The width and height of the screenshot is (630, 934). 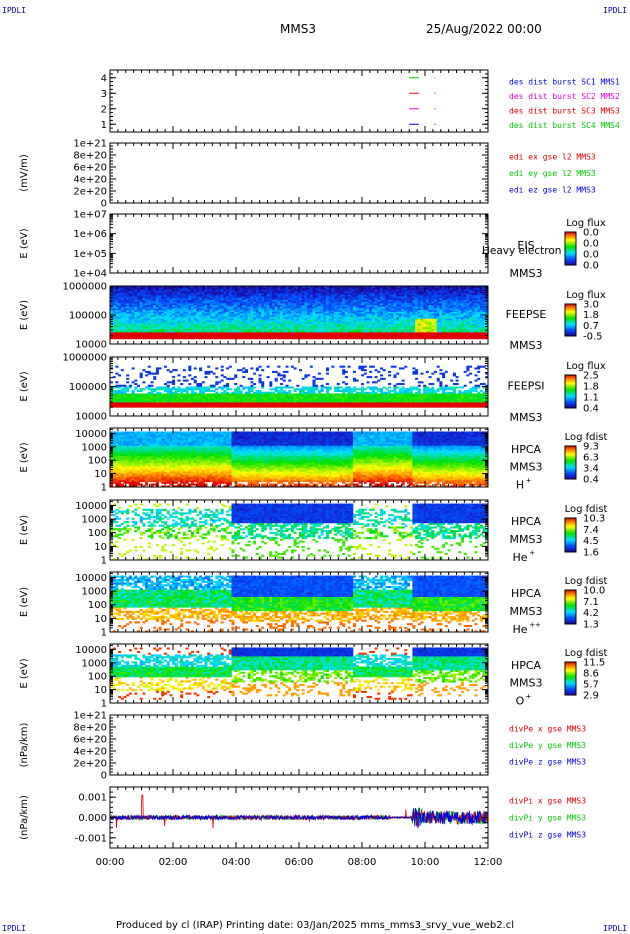 What do you see at coordinates (526, 314) in the screenshot?
I see `instrument-name: FEEPSE` at bounding box center [526, 314].